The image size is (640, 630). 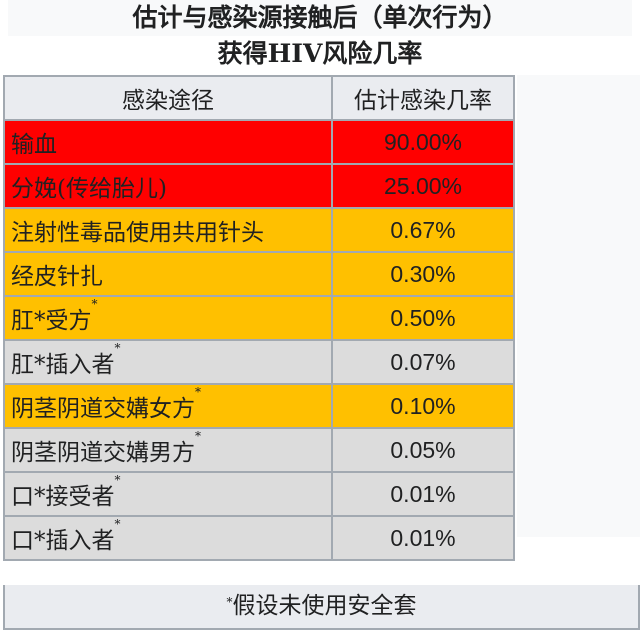 I want to click on route-label: 口*插入者, so click(x=63, y=541).